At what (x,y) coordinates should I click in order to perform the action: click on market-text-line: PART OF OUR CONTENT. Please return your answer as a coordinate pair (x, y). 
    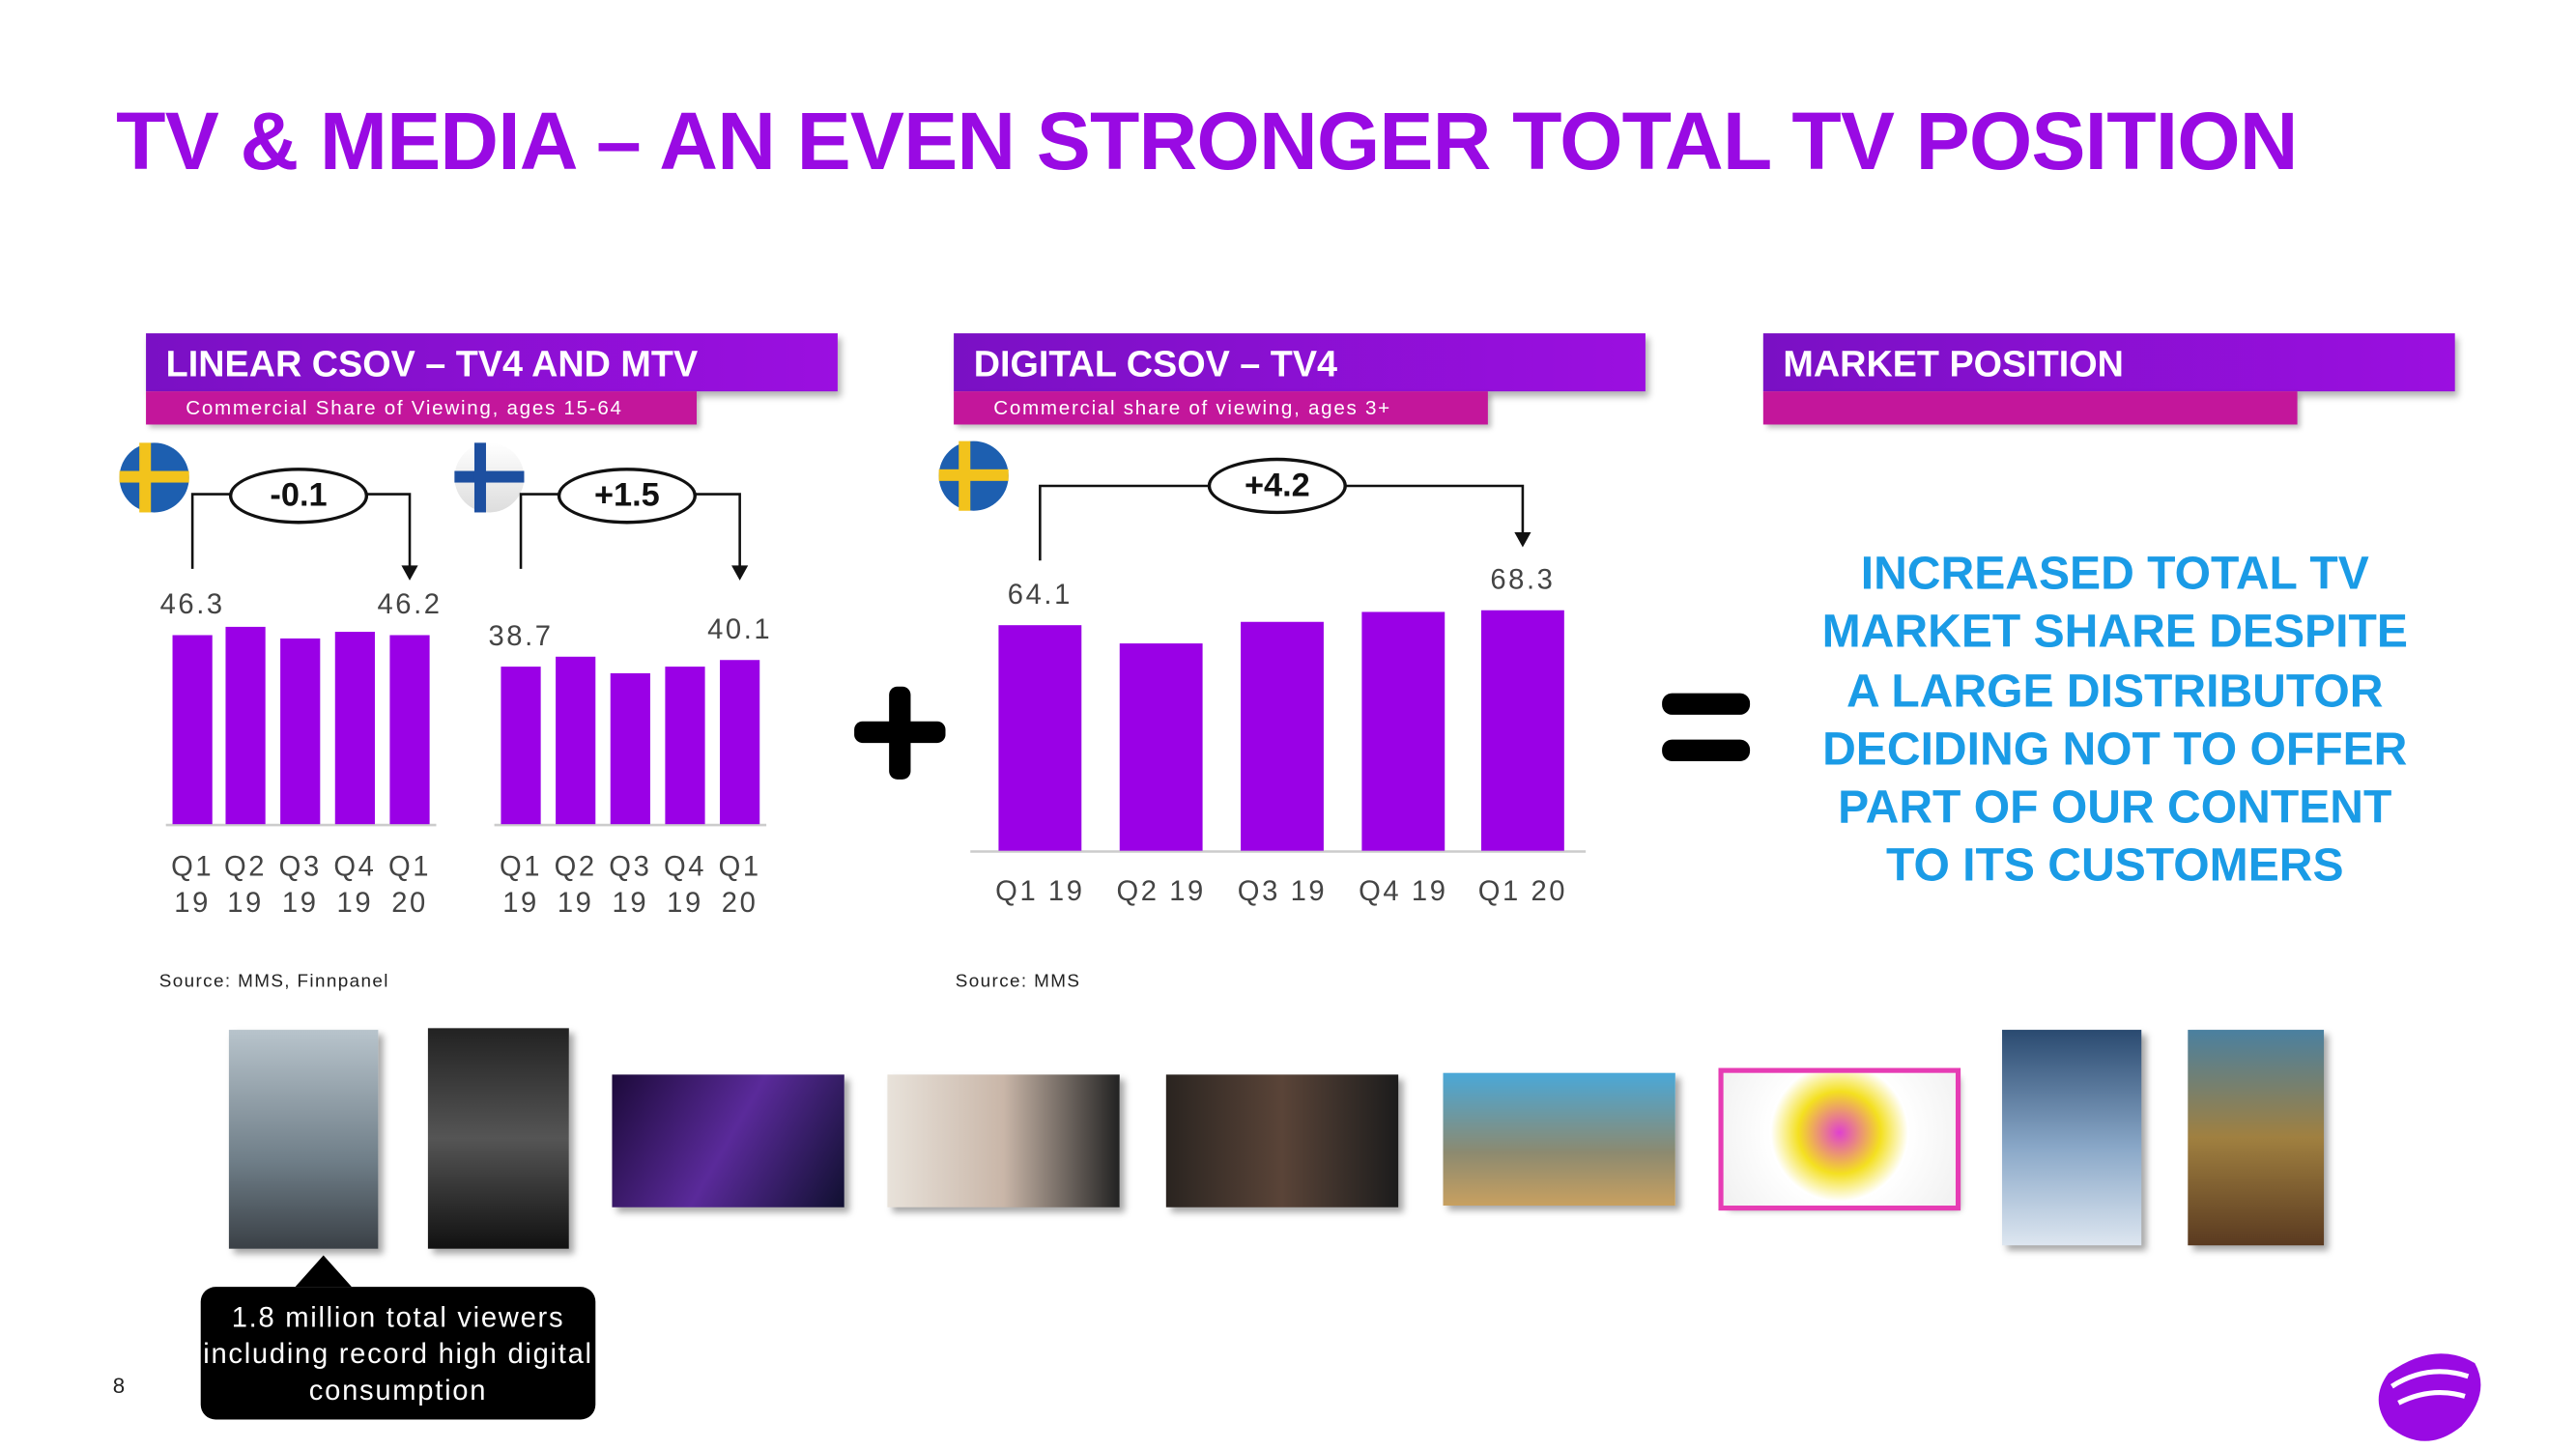
    Looking at the image, I should click on (2115, 807).